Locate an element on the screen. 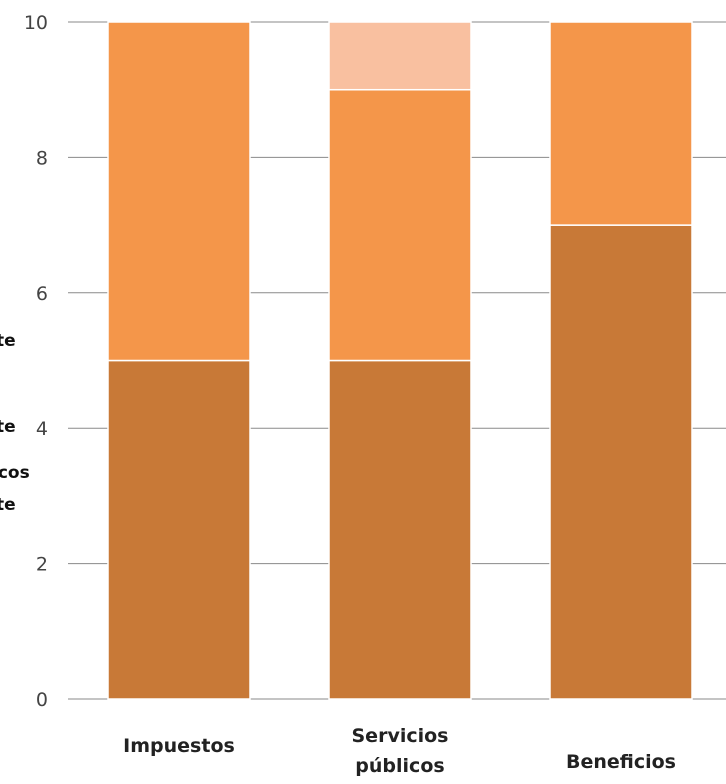 This screenshot has width=726, height=784. x-category-label: Servicios públicos is located at coordinates (400, 751).